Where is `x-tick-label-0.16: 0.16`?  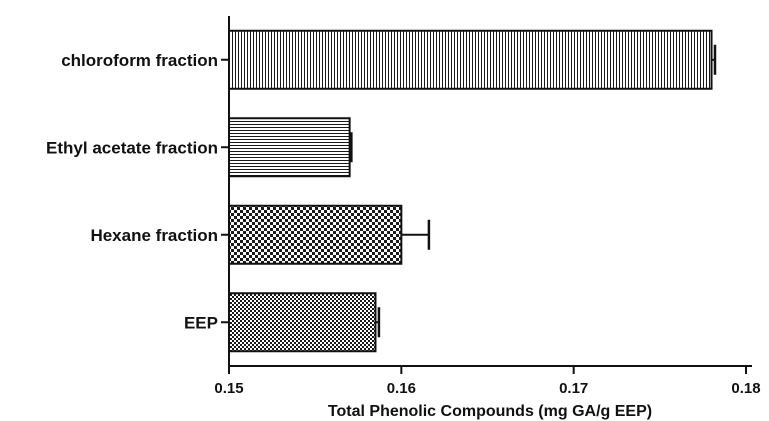 x-tick-label-0.16: 0.16 is located at coordinates (401, 388).